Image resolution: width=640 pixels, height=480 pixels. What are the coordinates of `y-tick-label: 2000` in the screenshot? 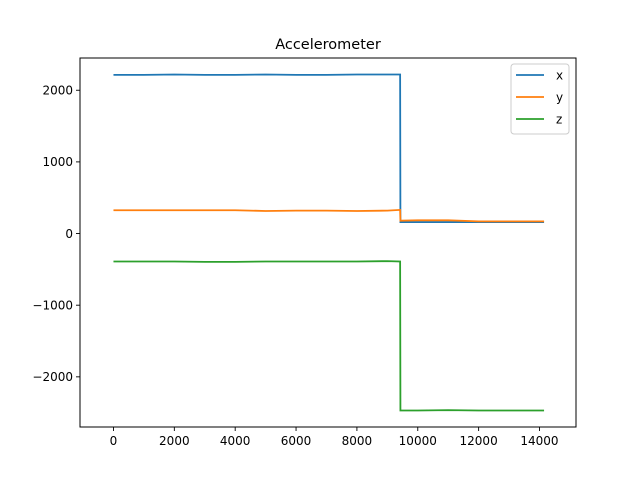 It's located at (57, 91).